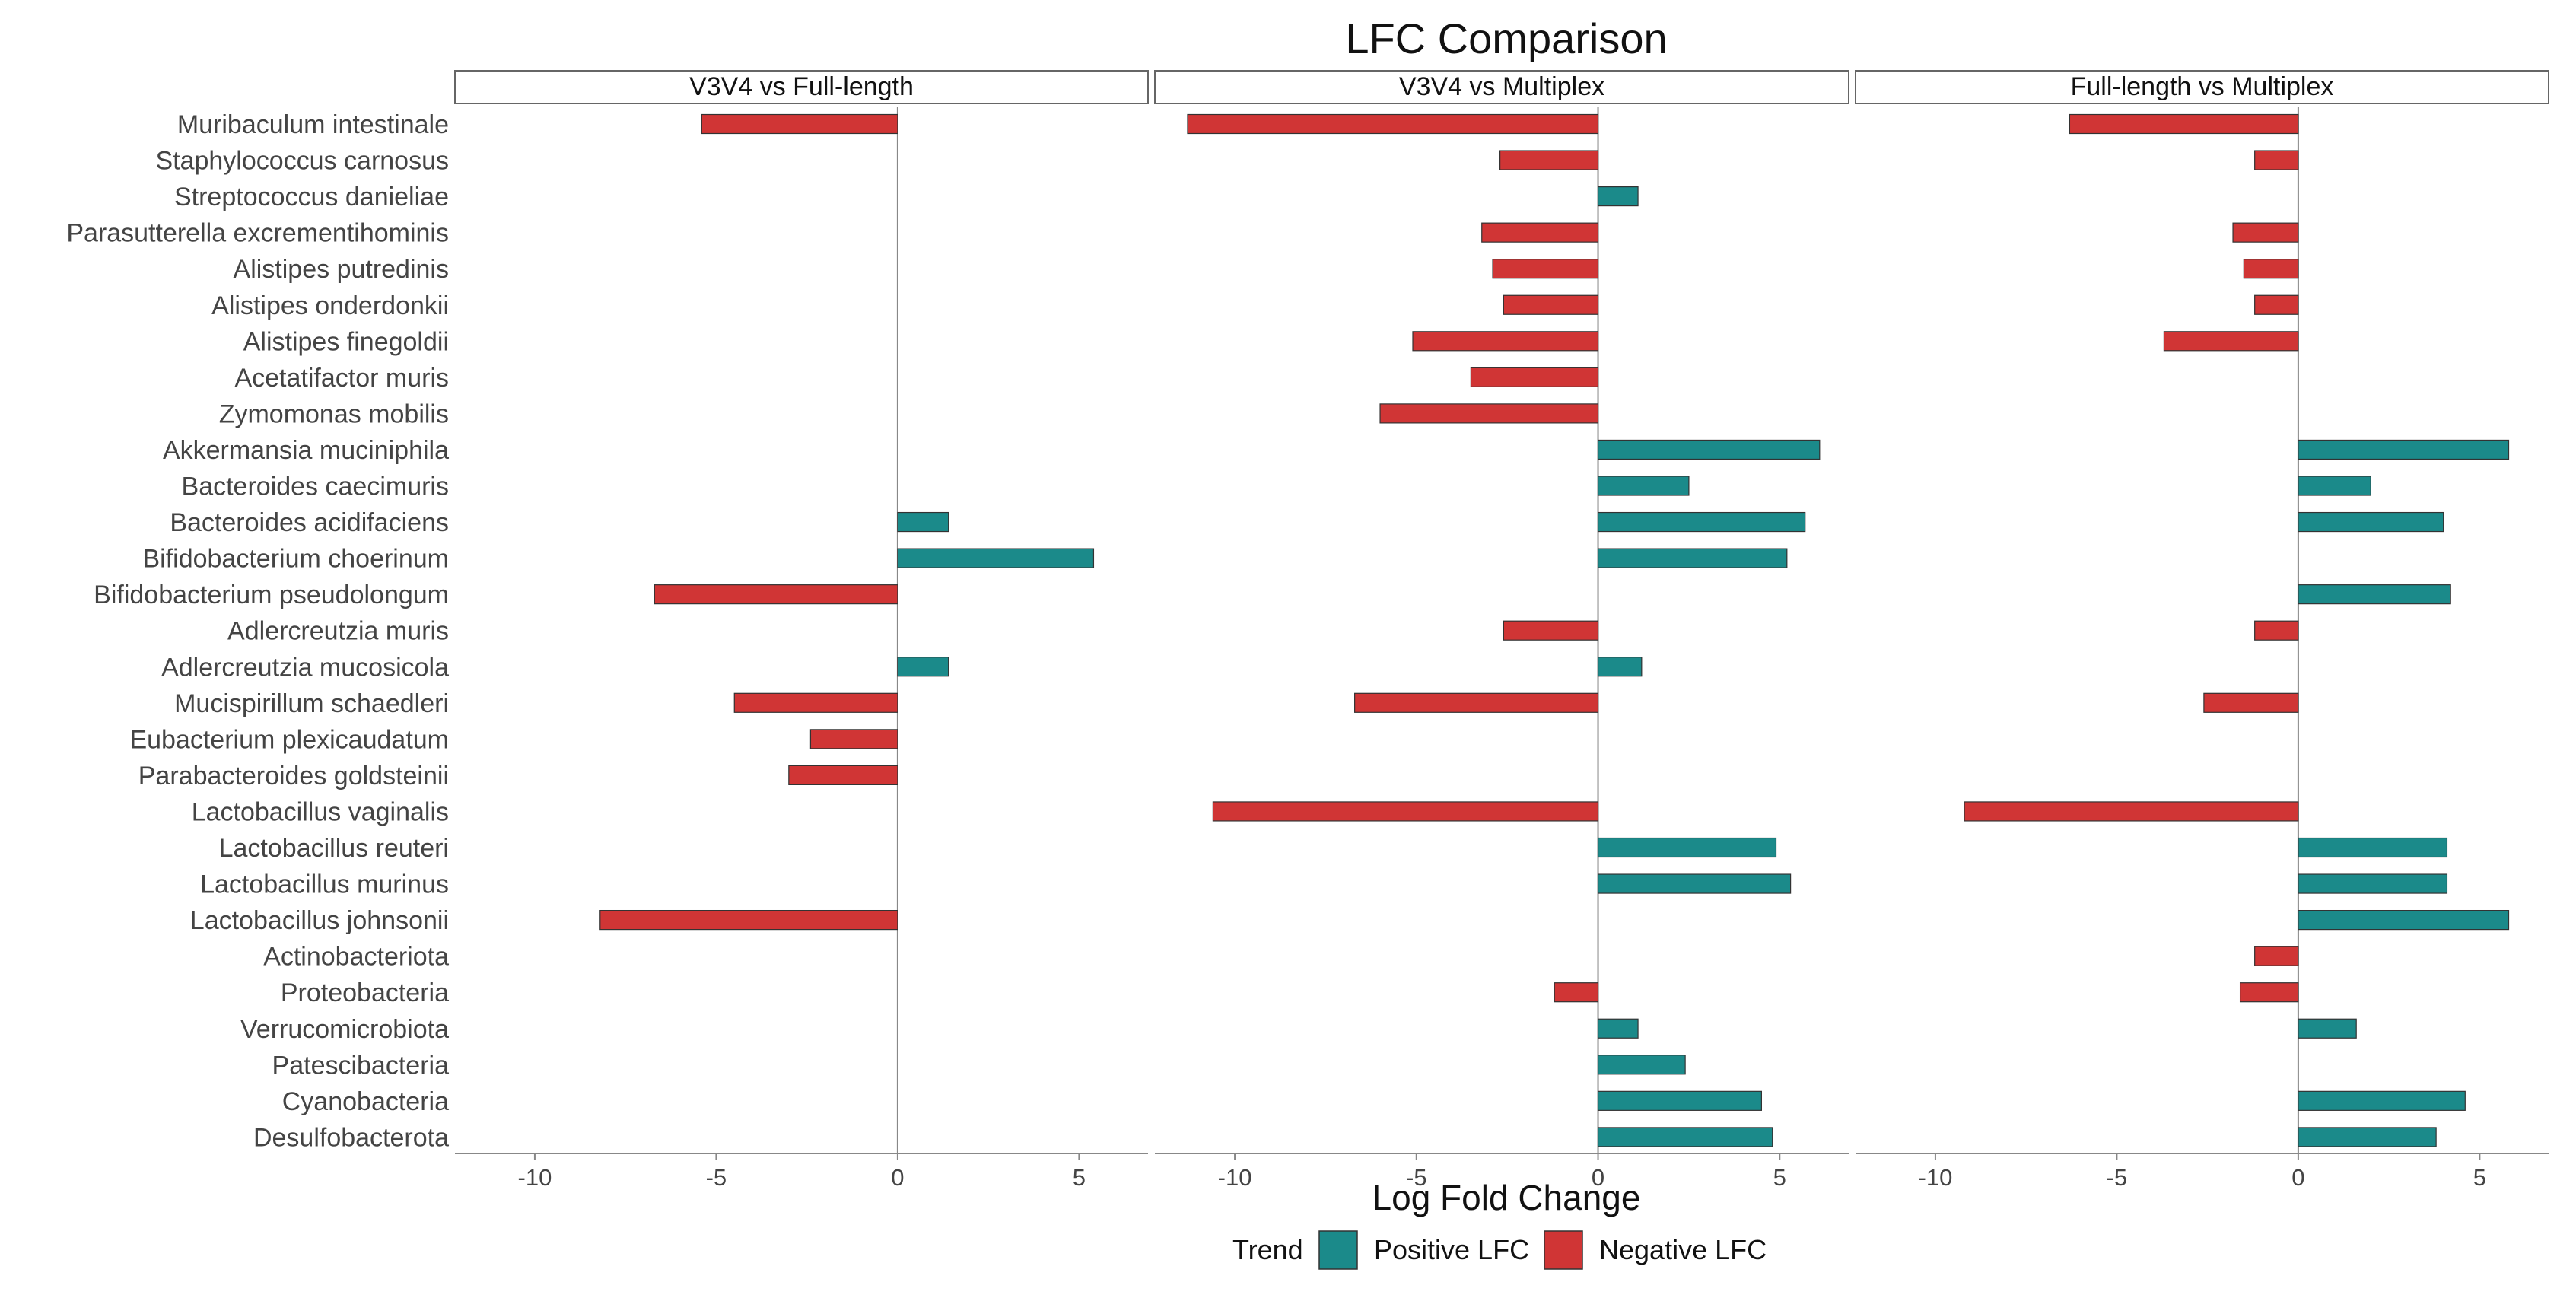 The height and width of the screenshot is (1298, 2576). Describe the element at coordinates (305, 667) in the screenshot. I see `y-tick-label: Adlercreutzia mucosicola` at that location.